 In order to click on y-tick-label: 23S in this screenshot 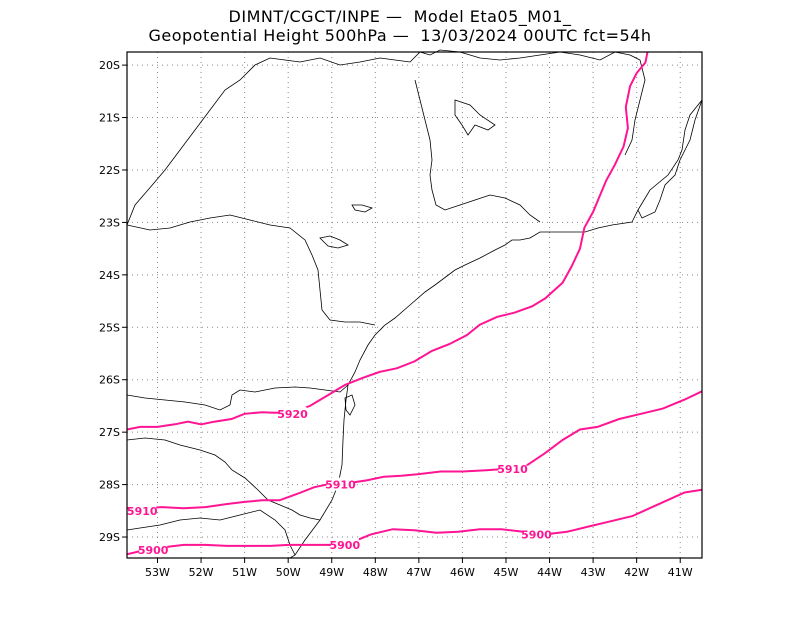, I will do `click(109, 222)`.